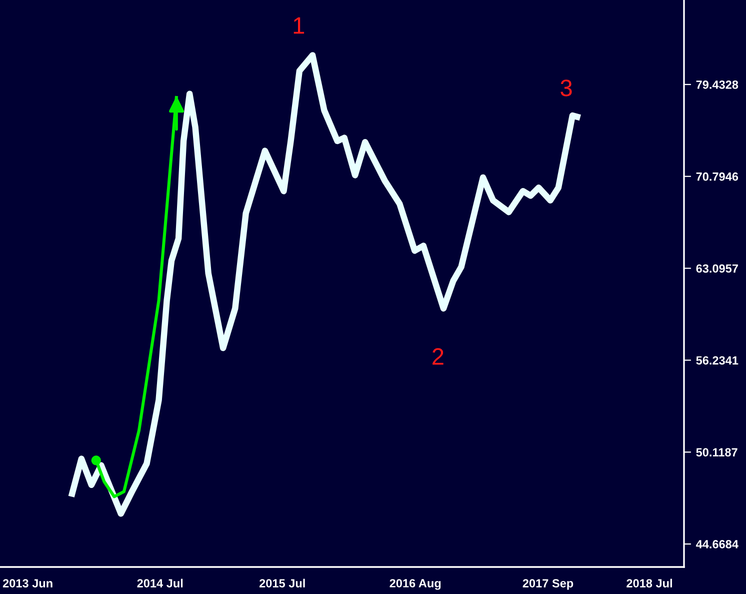  Describe the element at coordinates (27, 583) in the screenshot. I see `x-tick-label: 2013 Jun` at that location.